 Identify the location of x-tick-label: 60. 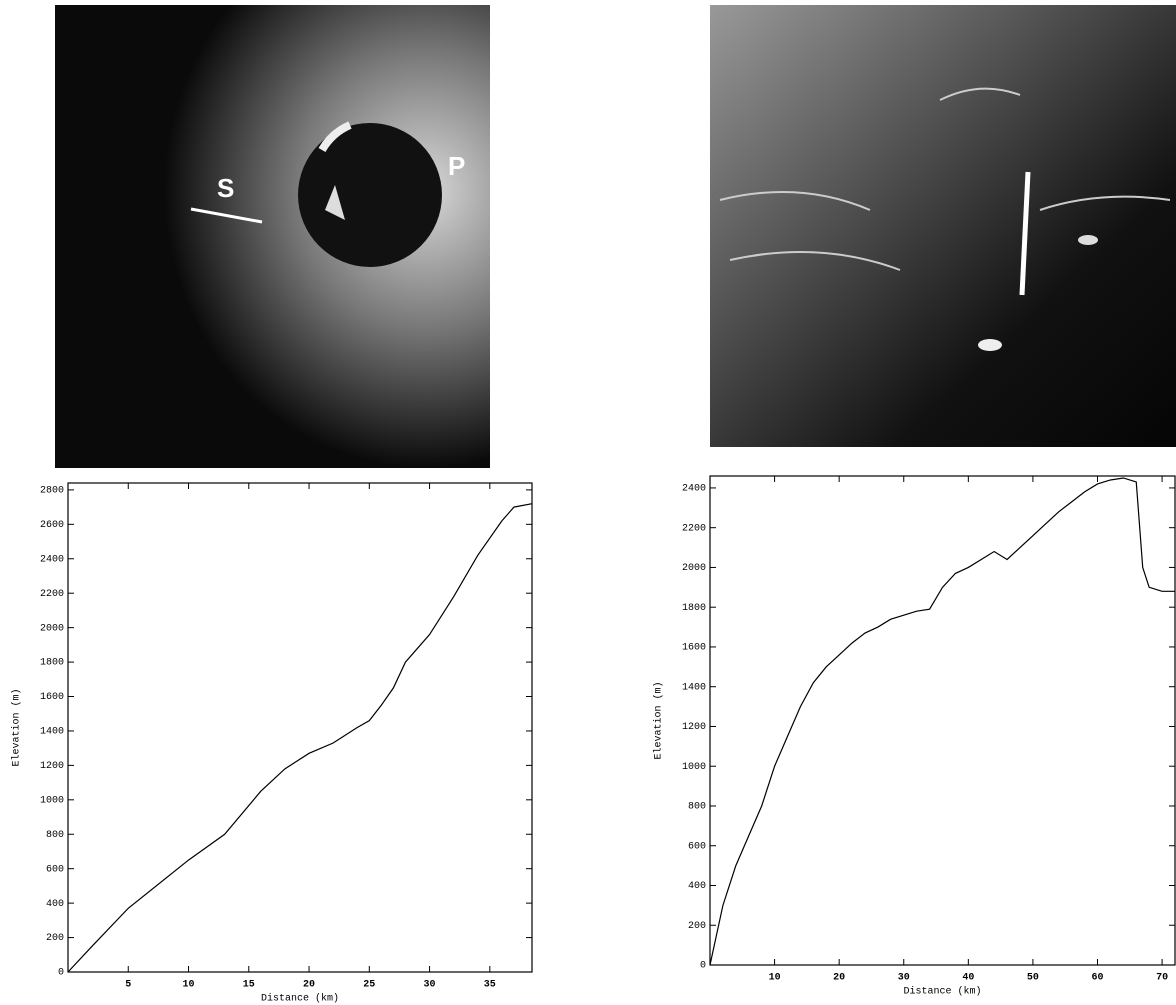
(1097, 978).